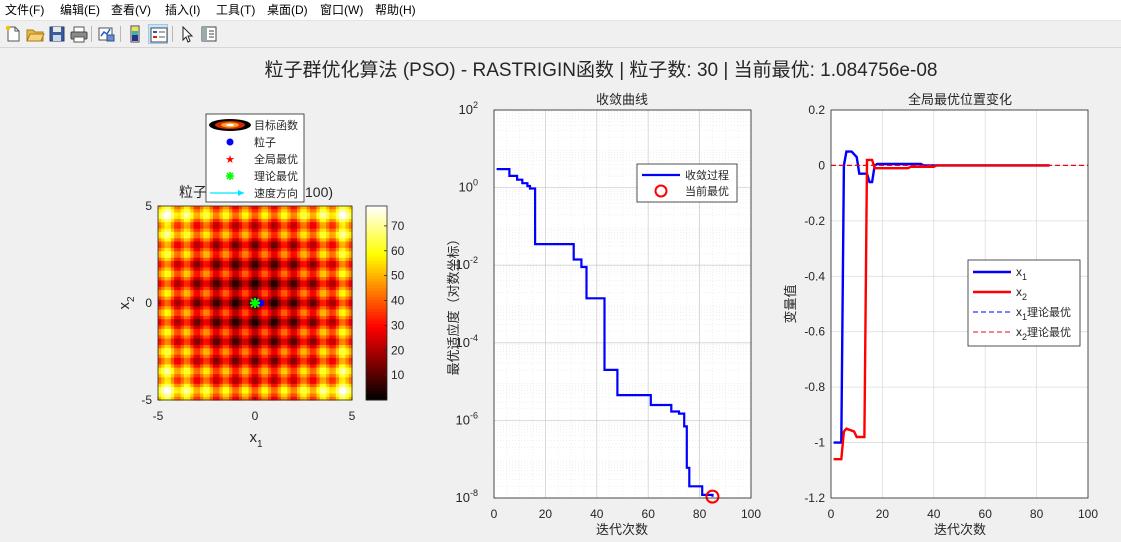 This screenshot has height=542, width=1121. Describe the element at coordinates (287, 10) in the screenshot. I see `menu-item-5: 桌面(D)` at that location.